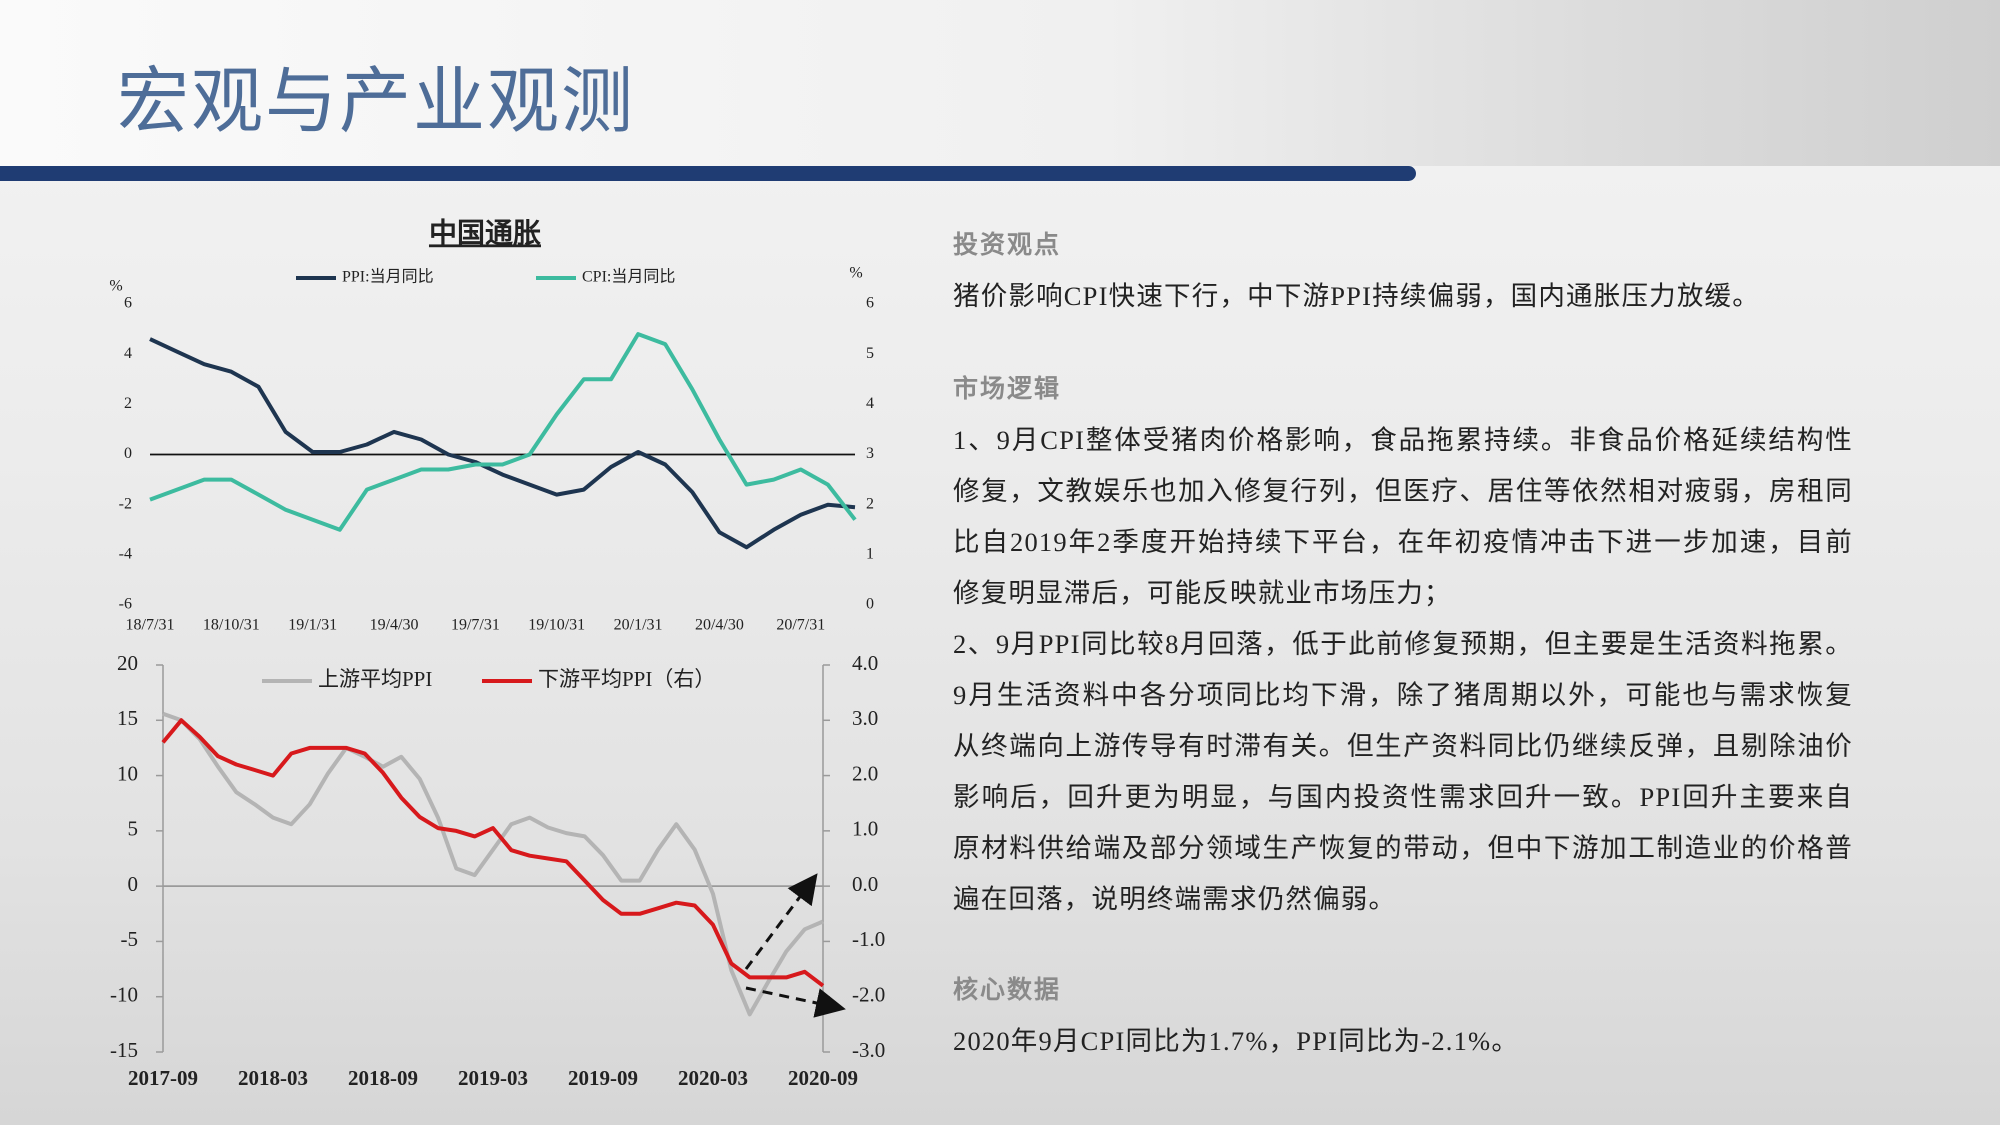 The height and width of the screenshot is (1125, 2000). Describe the element at coordinates (128, 353) in the screenshot. I see `y-tick-label: 4` at that location.